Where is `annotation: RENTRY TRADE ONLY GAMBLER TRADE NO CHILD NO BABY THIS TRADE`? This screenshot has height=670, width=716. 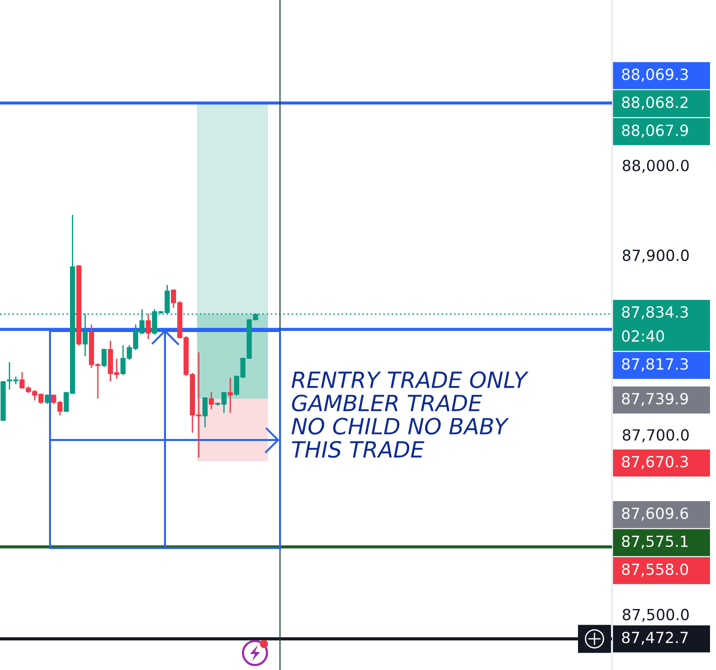
annotation: RENTRY TRADE ONLY GAMBLER TRADE NO CHILD NO BABY THIS TRADE is located at coordinates (410, 414).